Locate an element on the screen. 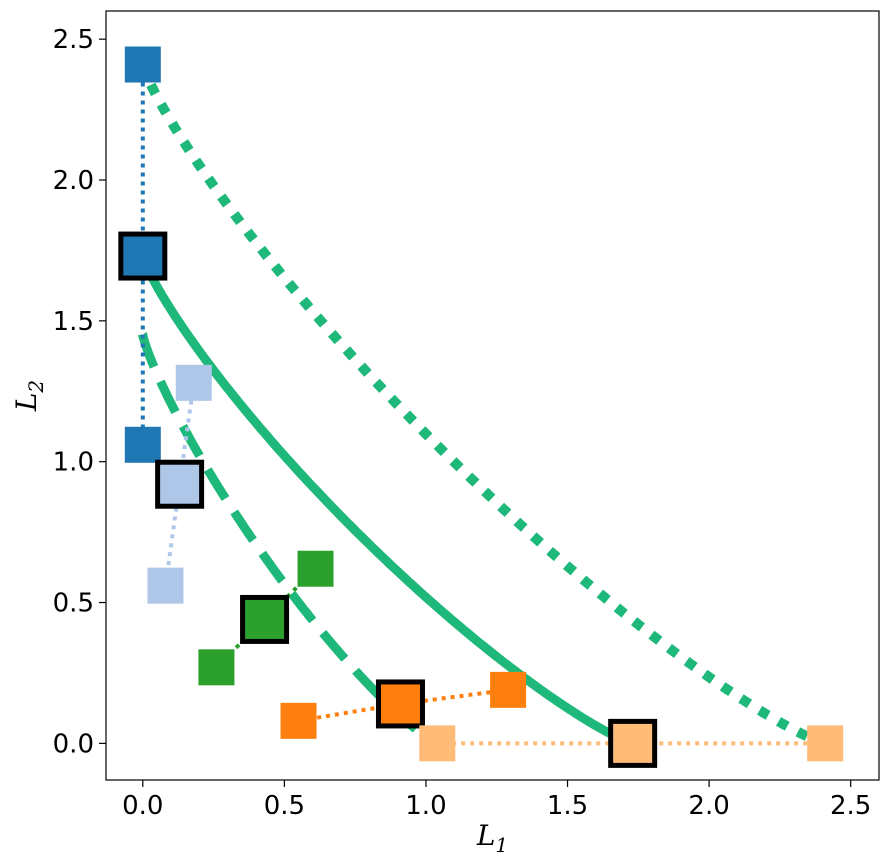 Image resolution: width=890 pixels, height=865 pixels. series-1-point-1-highlight is located at coordinates (180, 484).